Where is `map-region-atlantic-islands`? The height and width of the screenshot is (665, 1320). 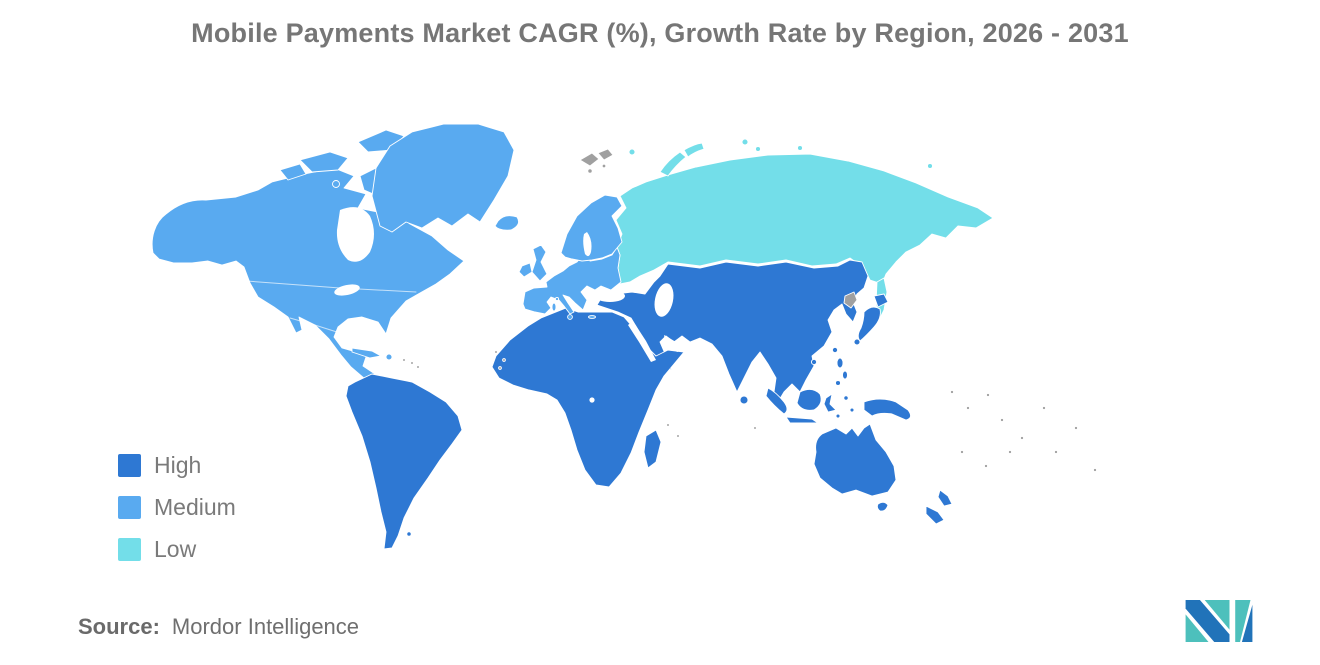
map-region-atlantic-islands is located at coordinates (454, 360).